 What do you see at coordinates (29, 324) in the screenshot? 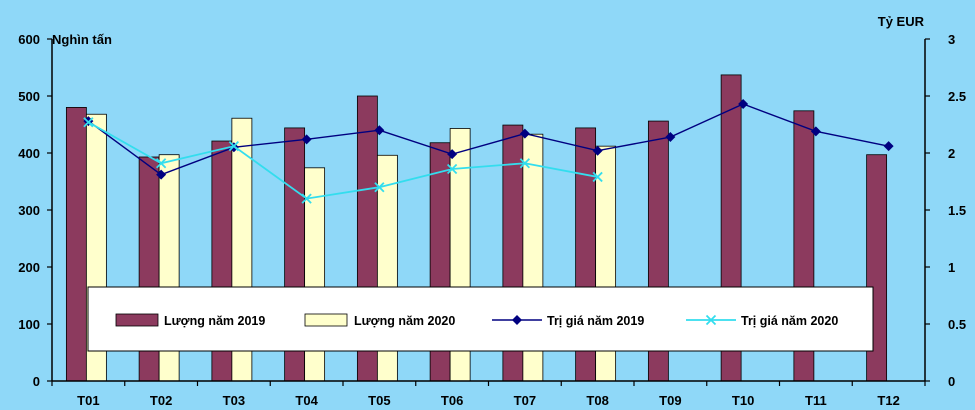
I see `y-left-tick-label: 100` at bounding box center [29, 324].